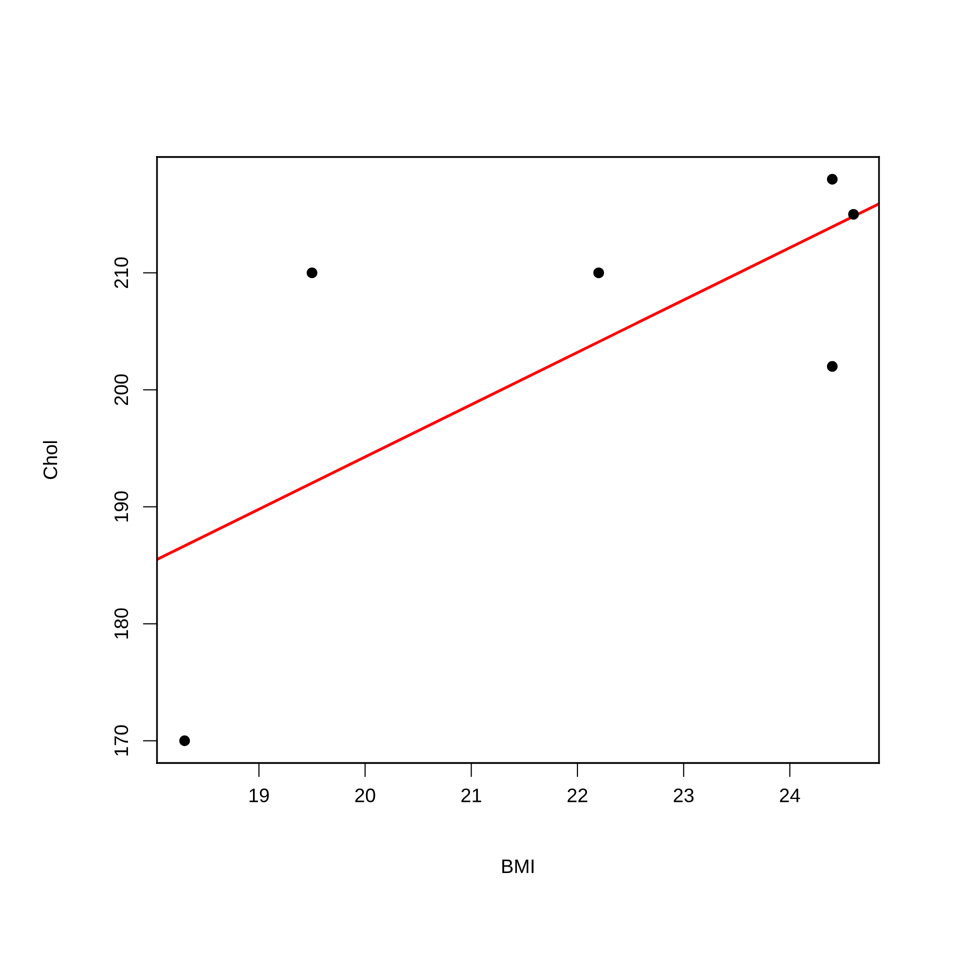 The width and height of the screenshot is (960, 960). Describe the element at coordinates (121, 740) in the screenshot. I see `y-tick-label: 170` at that location.